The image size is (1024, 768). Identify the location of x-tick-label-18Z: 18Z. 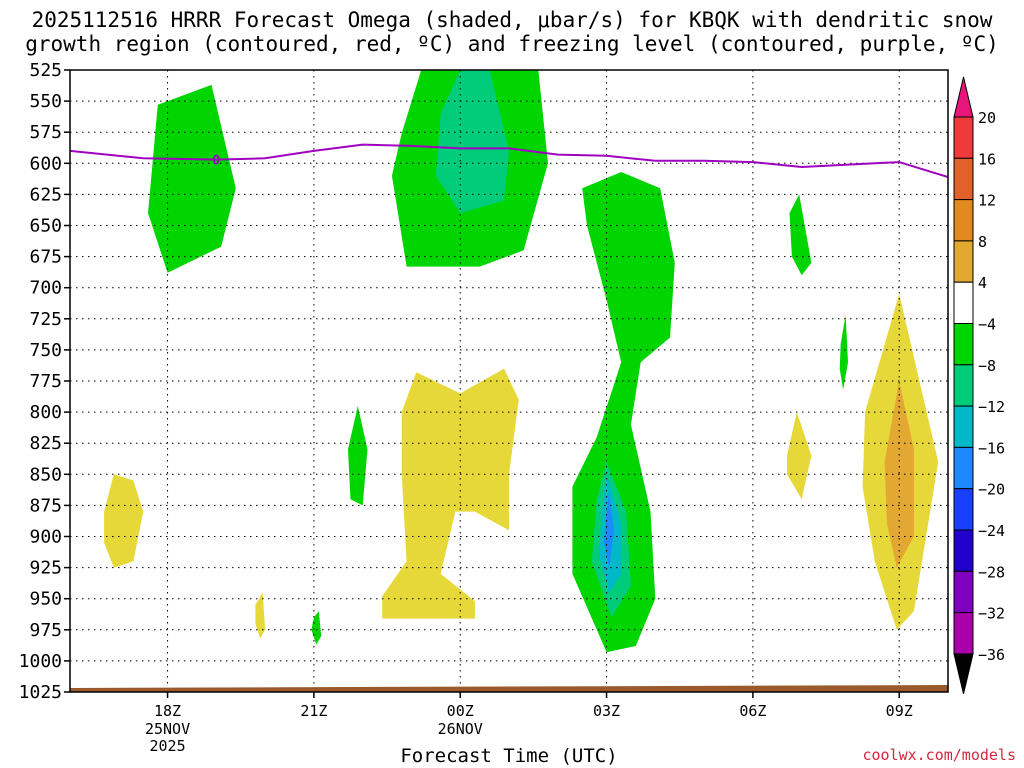
(167, 711).